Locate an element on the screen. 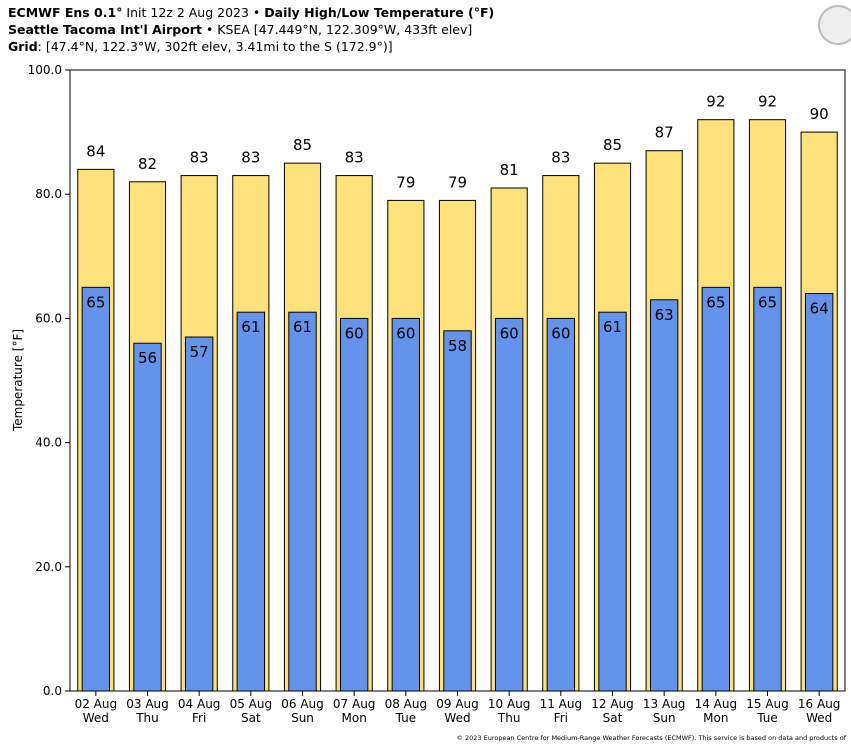 The image size is (851, 750). grid-label: Grid is located at coordinates (23, 46).